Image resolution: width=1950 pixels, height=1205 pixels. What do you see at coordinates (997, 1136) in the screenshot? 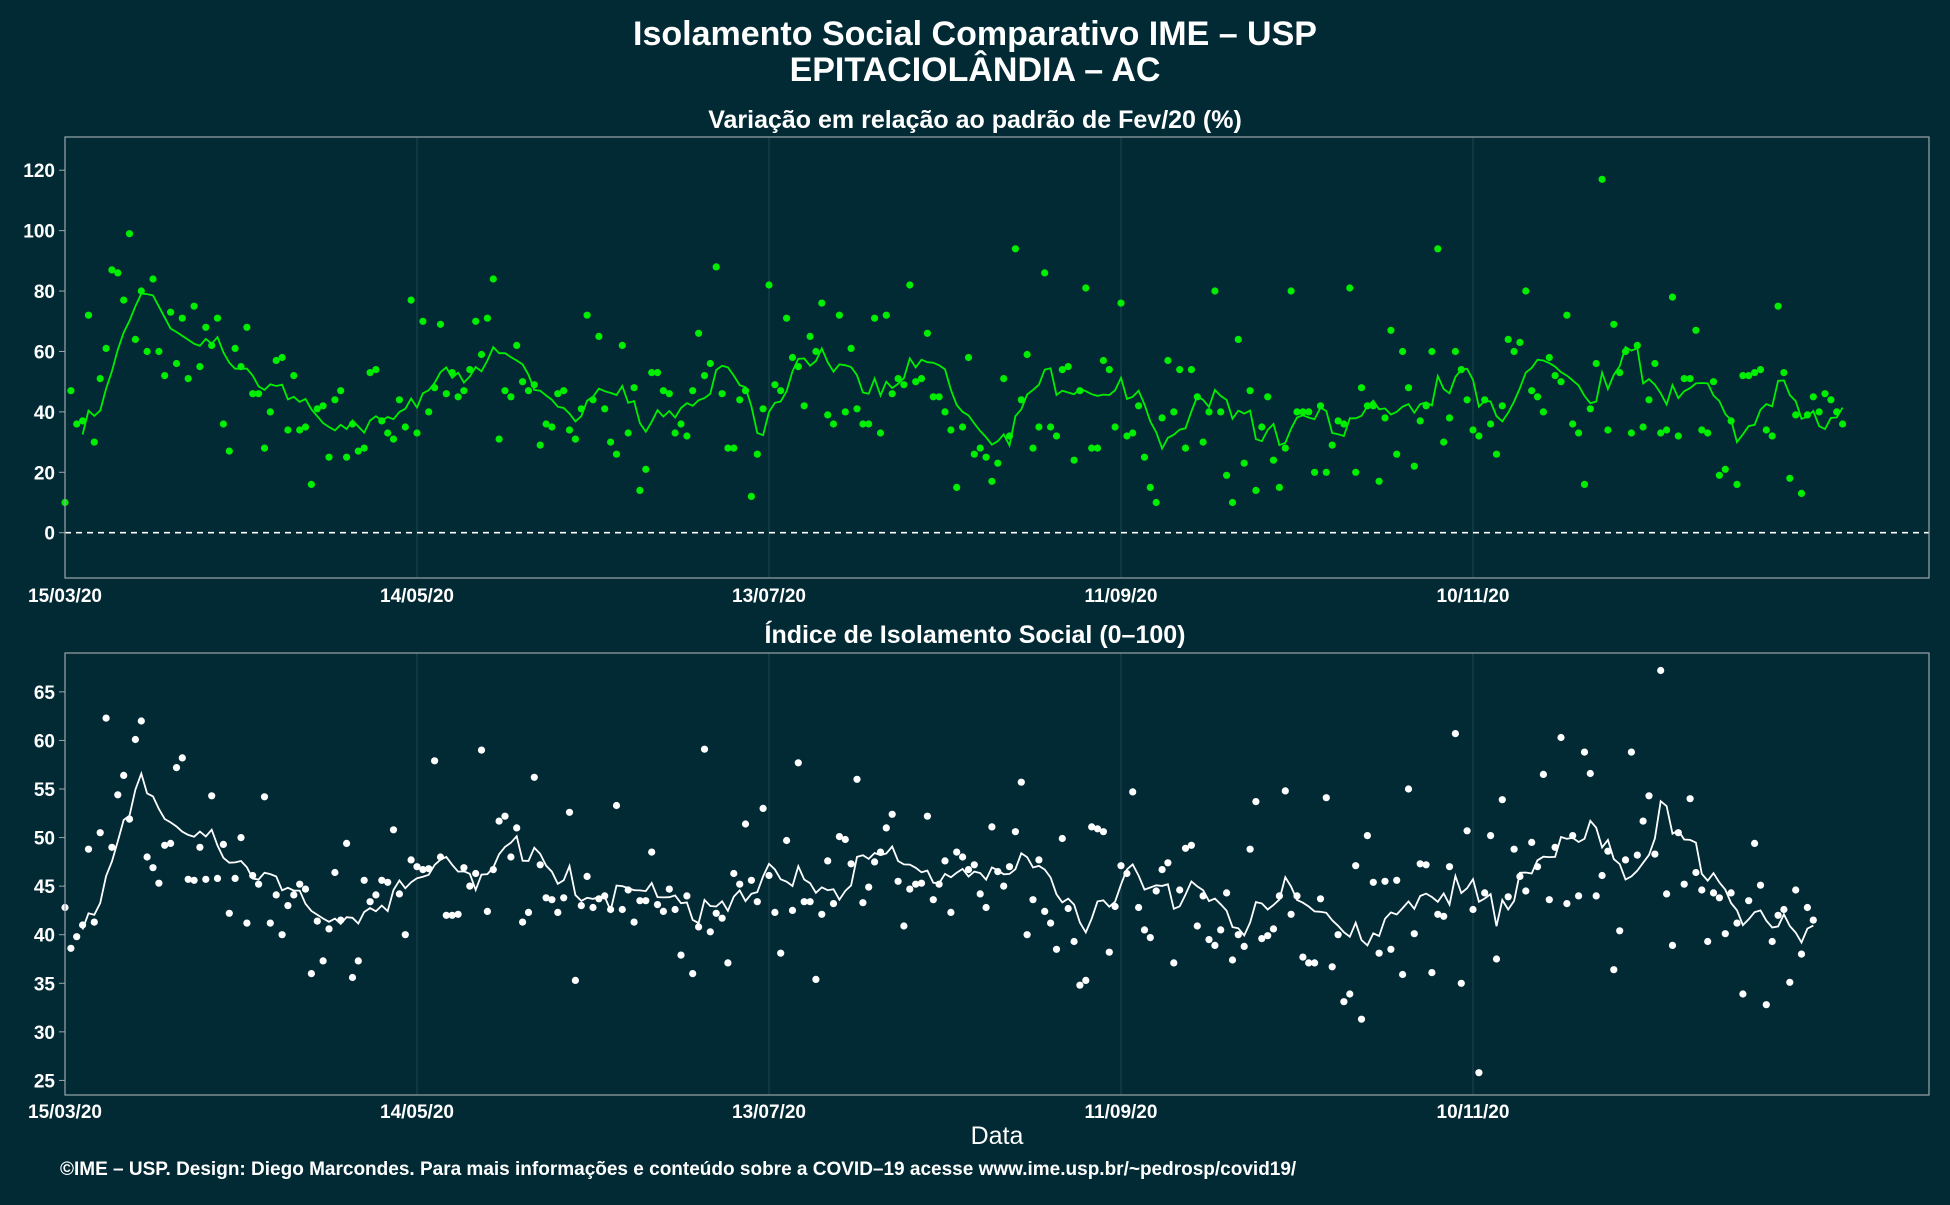
I see `x-axis-label: Data` at bounding box center [997, 1136].